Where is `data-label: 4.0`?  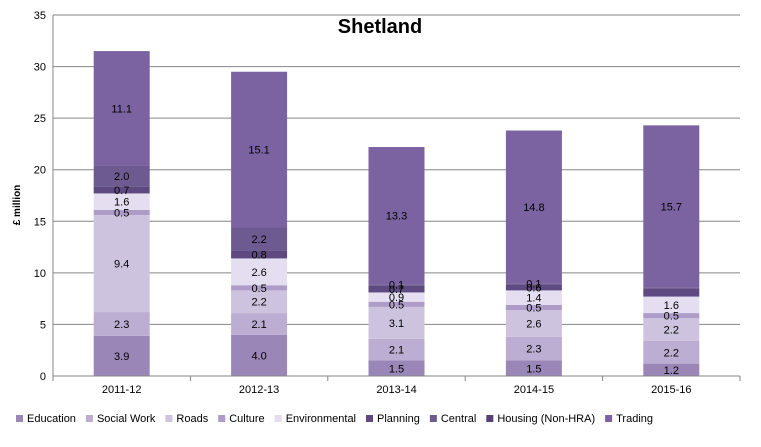
data-label: 4.0 is located at coordinates (258, 356).